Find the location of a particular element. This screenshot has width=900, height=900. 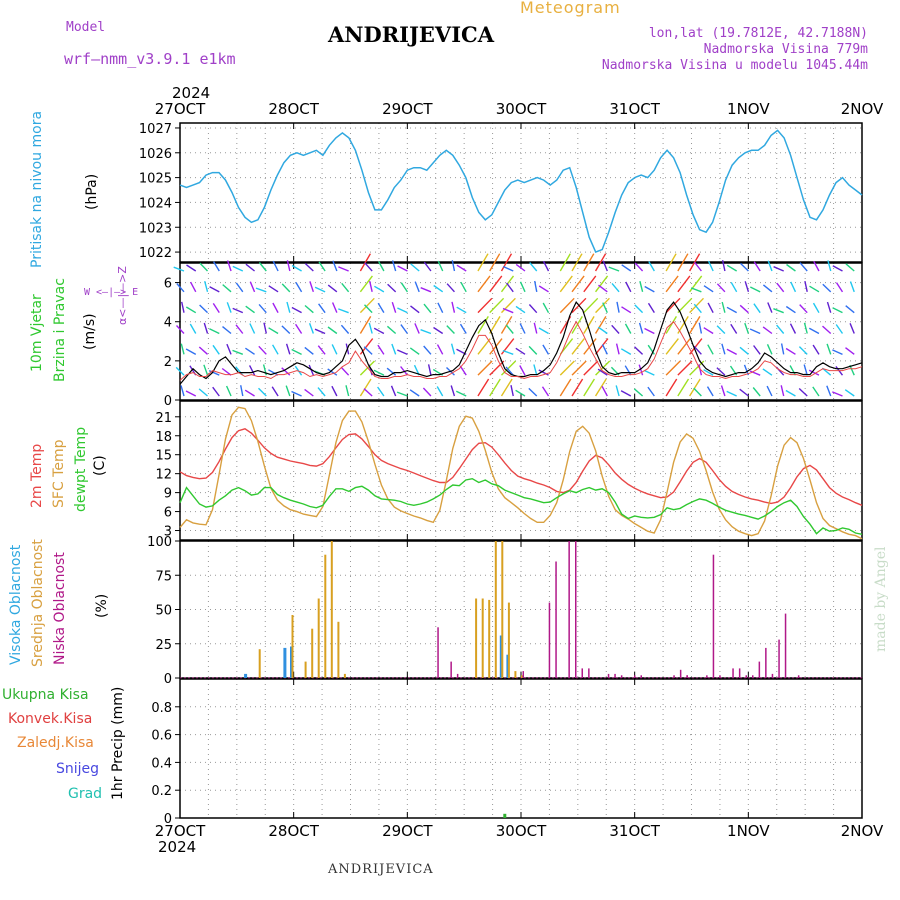

y-tick-label: 25 is located at coordinates (163, 645).